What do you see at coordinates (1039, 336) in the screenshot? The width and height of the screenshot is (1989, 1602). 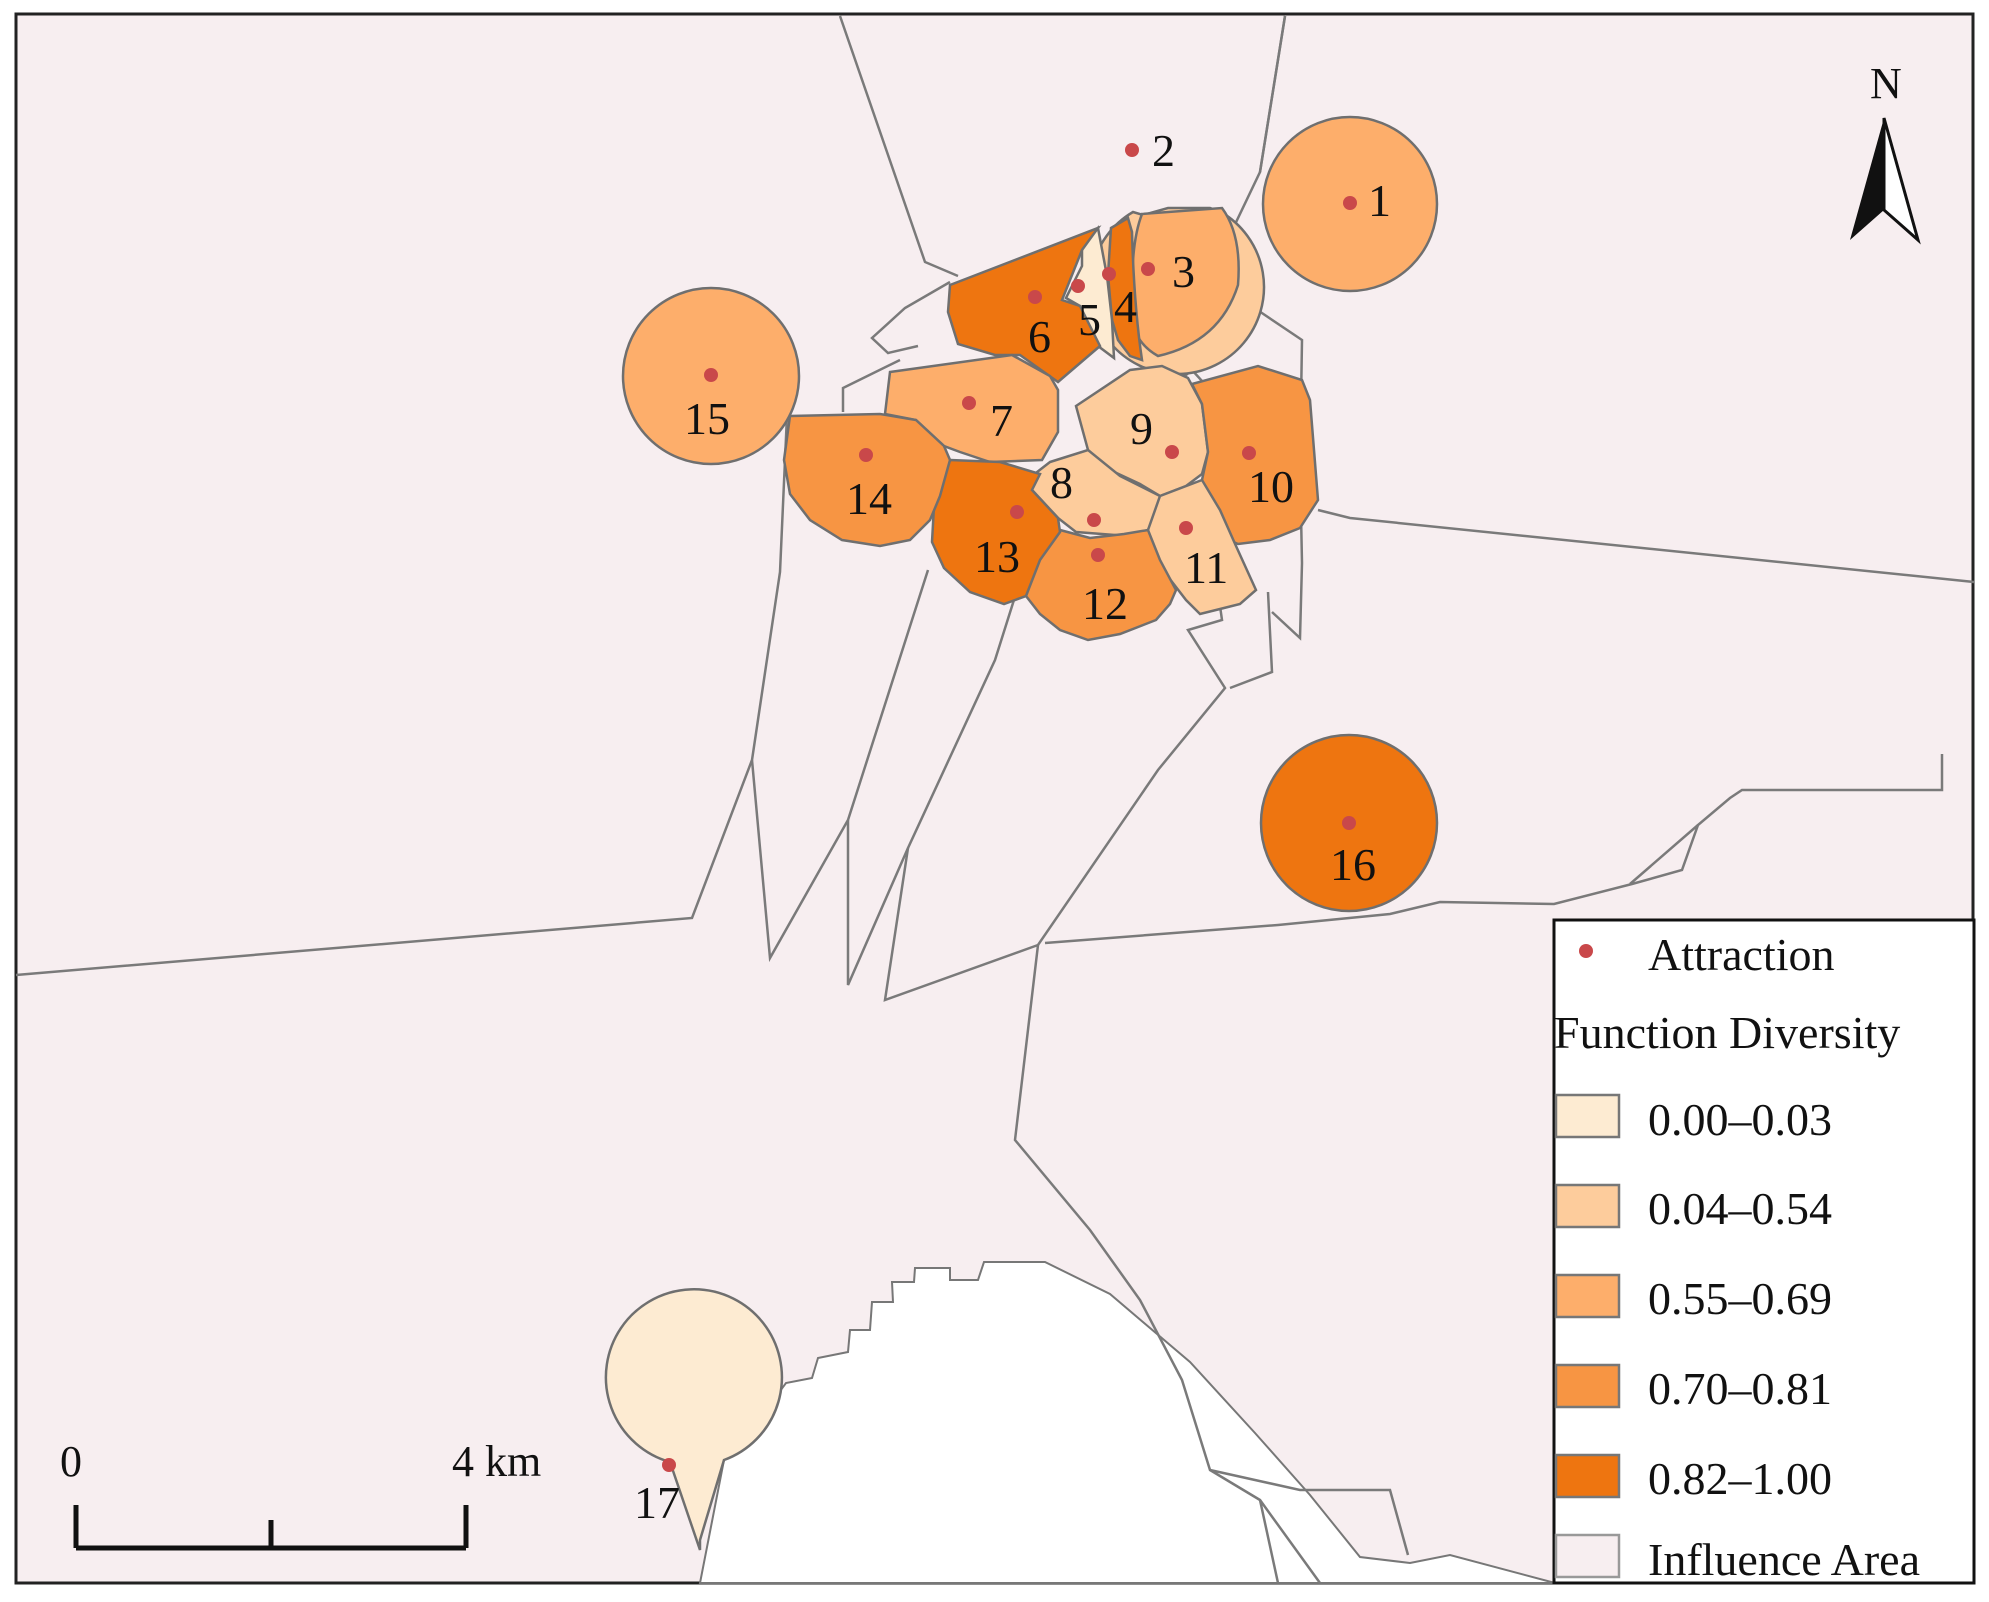 I see `attraction-label-6: 6` at bounding box center [1039, 336].